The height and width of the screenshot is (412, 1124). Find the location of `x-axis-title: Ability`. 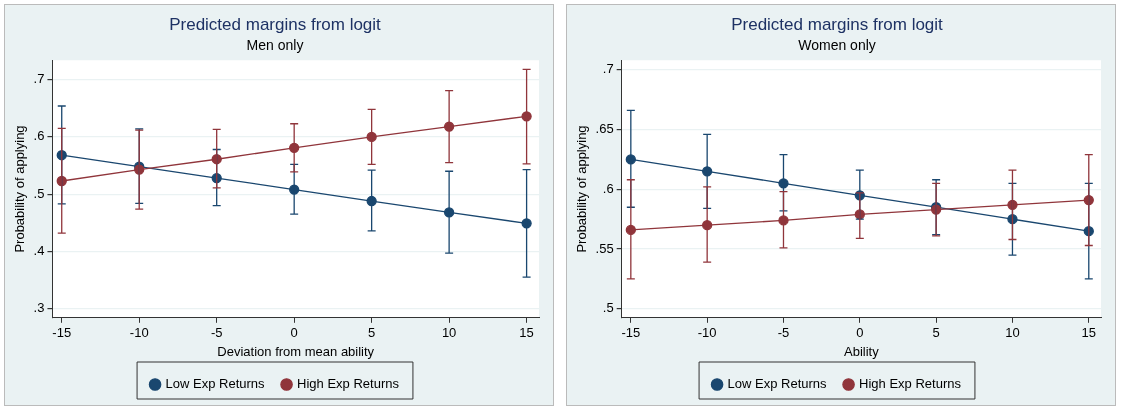

x-axis-title: Ability is located at coordinates (861, 351).